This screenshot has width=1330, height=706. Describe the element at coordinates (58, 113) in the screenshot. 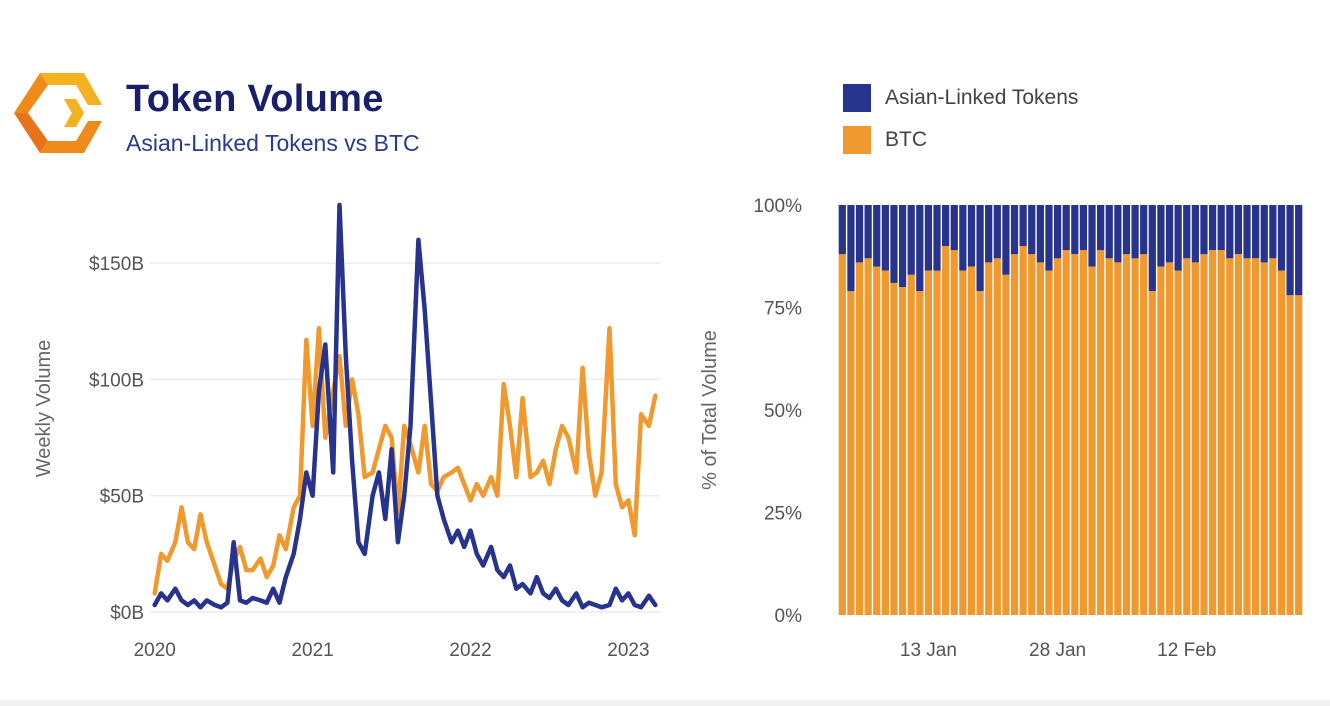

I see `logo-icon` at that location.